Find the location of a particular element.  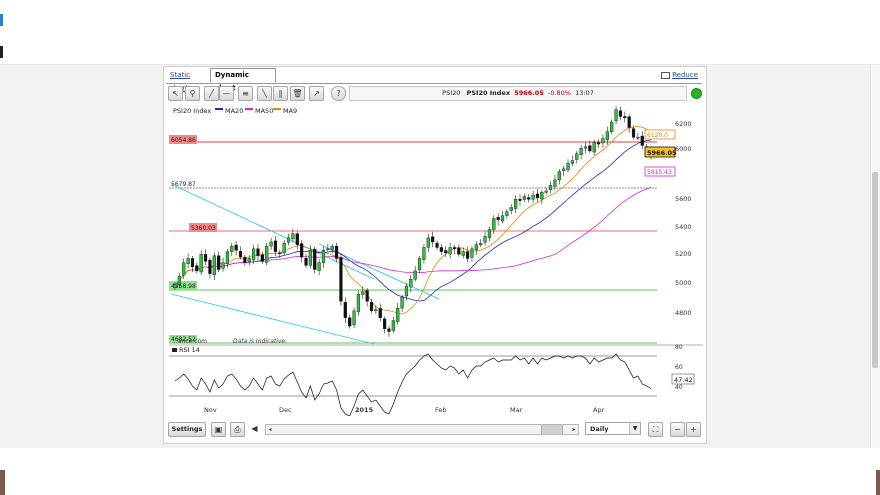

rsi-line is located at coordinates (413, 385).